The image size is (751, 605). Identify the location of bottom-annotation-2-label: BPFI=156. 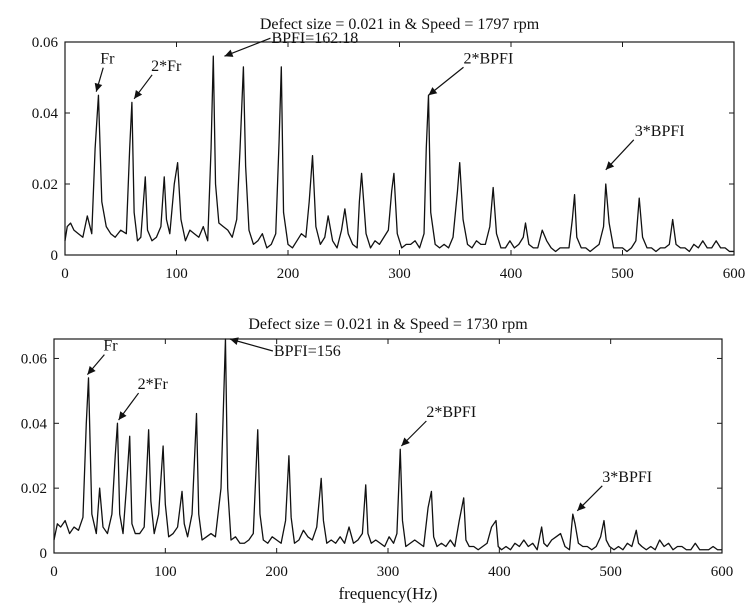
(307, 351).